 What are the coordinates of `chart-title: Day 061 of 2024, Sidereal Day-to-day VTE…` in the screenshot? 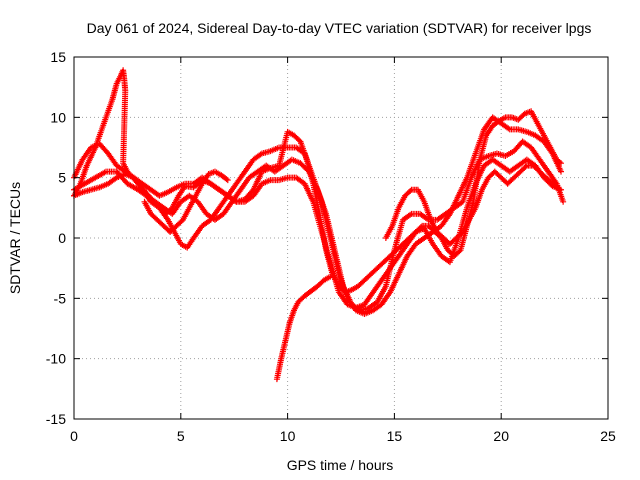 It's located at (339, 28).